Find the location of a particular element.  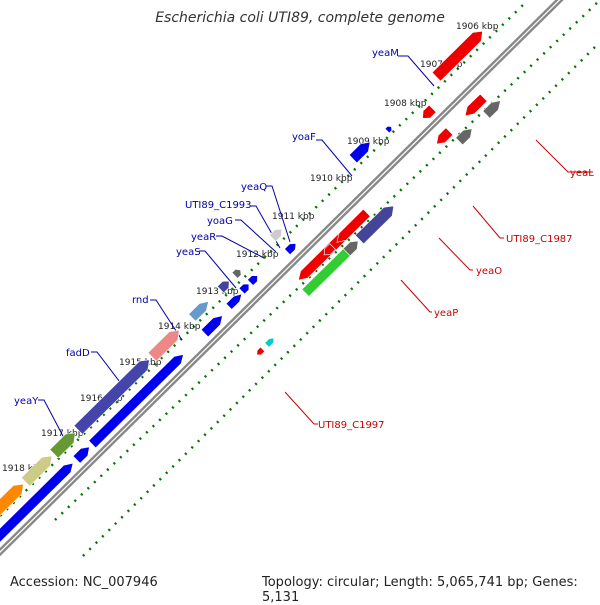

gene-label-yeaY: yeaY is located at coordinates (26, 401).